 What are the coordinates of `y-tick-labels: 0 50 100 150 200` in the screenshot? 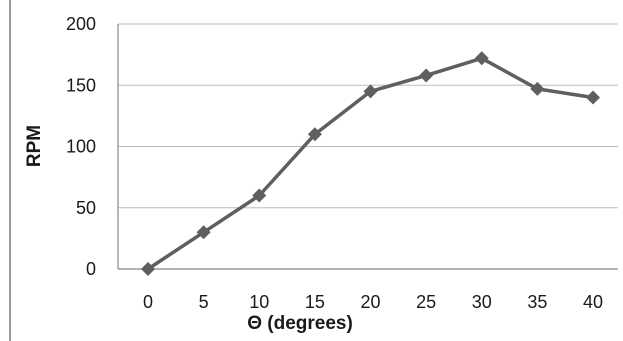 It's located at (81, 146).